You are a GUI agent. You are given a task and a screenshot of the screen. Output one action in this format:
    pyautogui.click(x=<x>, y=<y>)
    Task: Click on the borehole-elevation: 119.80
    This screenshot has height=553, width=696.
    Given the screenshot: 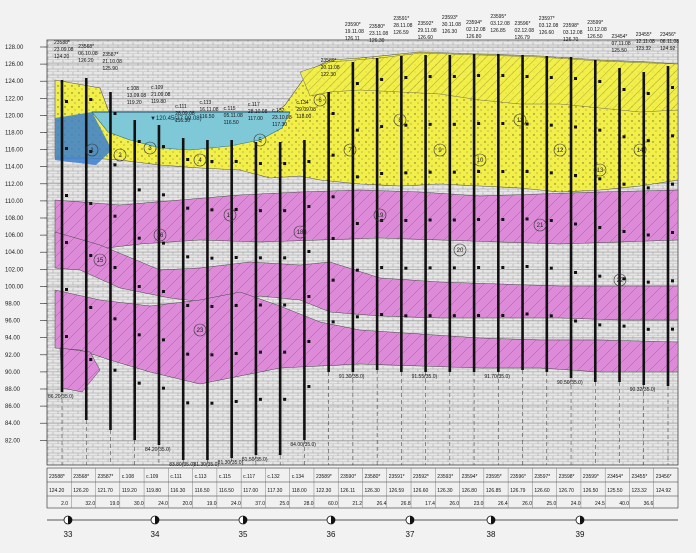 What is the action you would take?
    pyautogui.click(x=158, y=102)
    